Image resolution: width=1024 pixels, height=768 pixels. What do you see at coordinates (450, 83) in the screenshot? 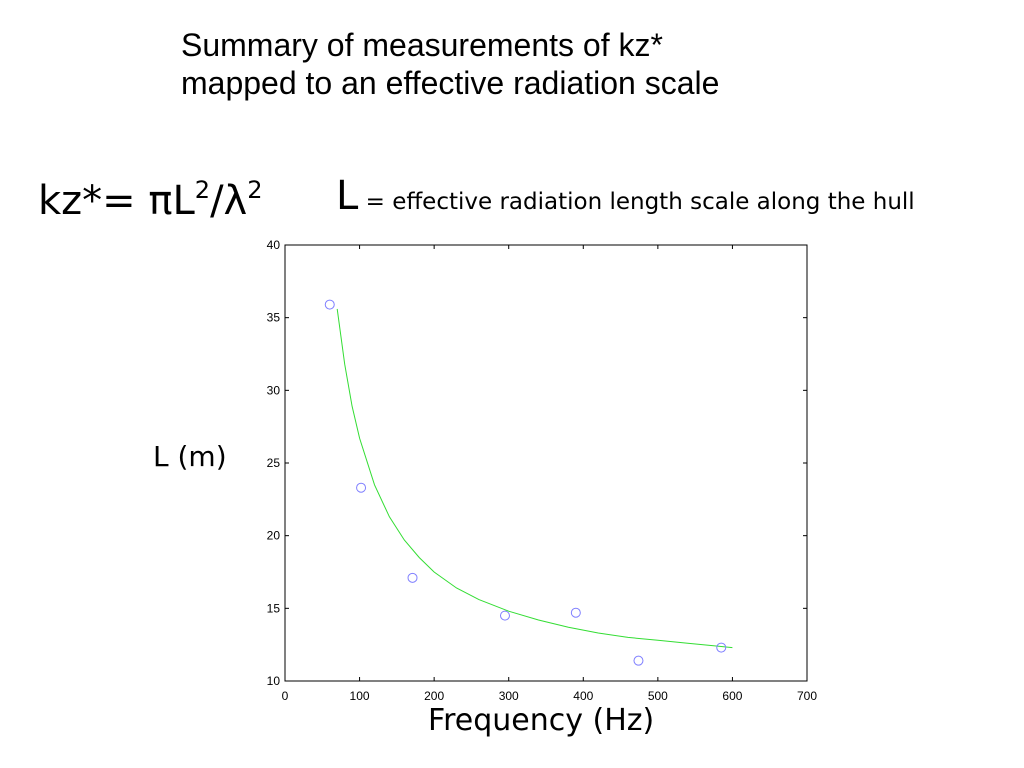
I see `title-line-2: mapped to an effective radiation scale` at bounding box center [450, 83].